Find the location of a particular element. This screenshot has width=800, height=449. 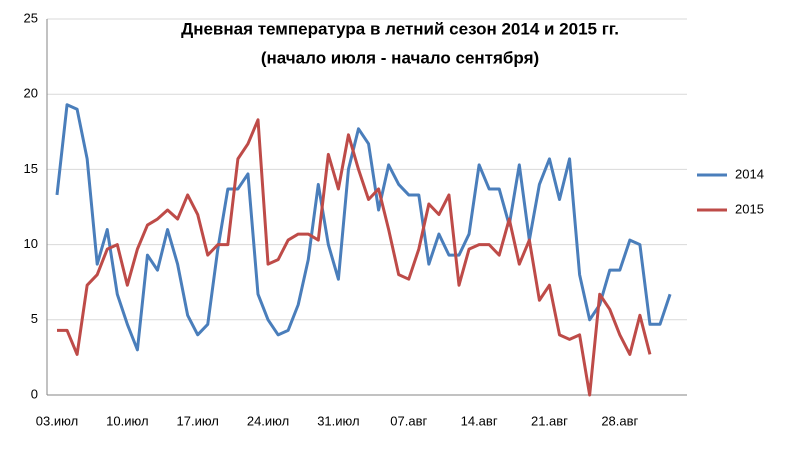

x-tick-label: 17.июл is located at coordinates (198, 420).